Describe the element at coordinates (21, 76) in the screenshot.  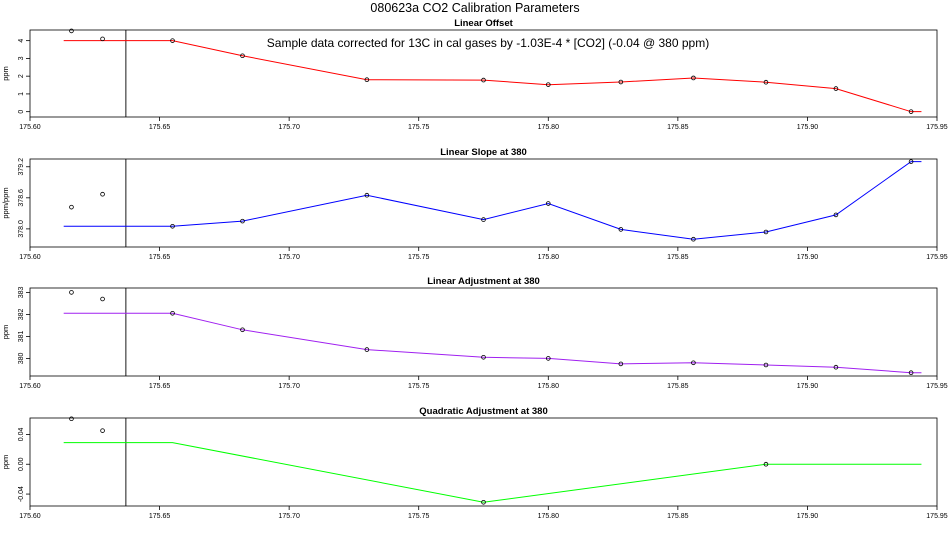
I see `y-tick-label: 2` at that location.